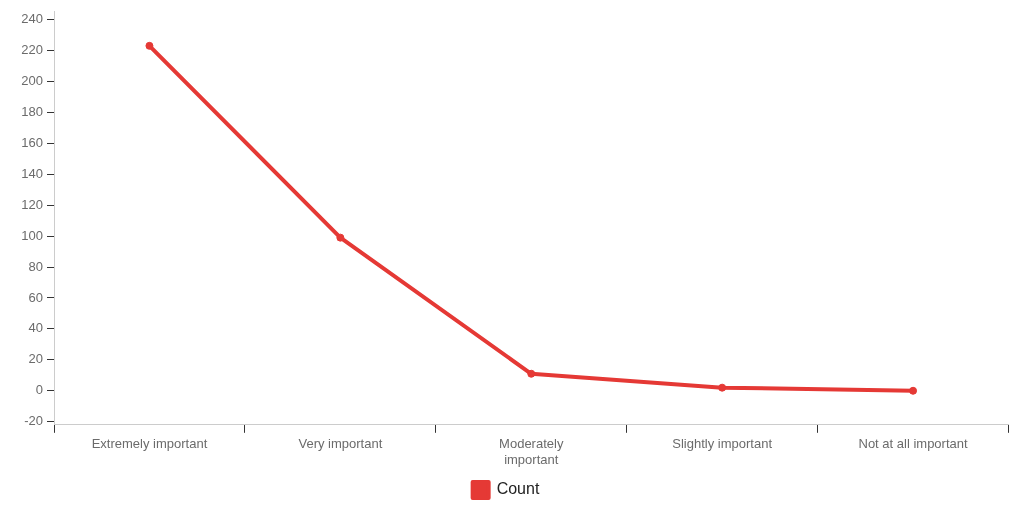 This screenshot has width=1013, height=512. Describe the element at coordinates (35, 297) in the screenshot. I see `y-tick-label: 60` at that location.